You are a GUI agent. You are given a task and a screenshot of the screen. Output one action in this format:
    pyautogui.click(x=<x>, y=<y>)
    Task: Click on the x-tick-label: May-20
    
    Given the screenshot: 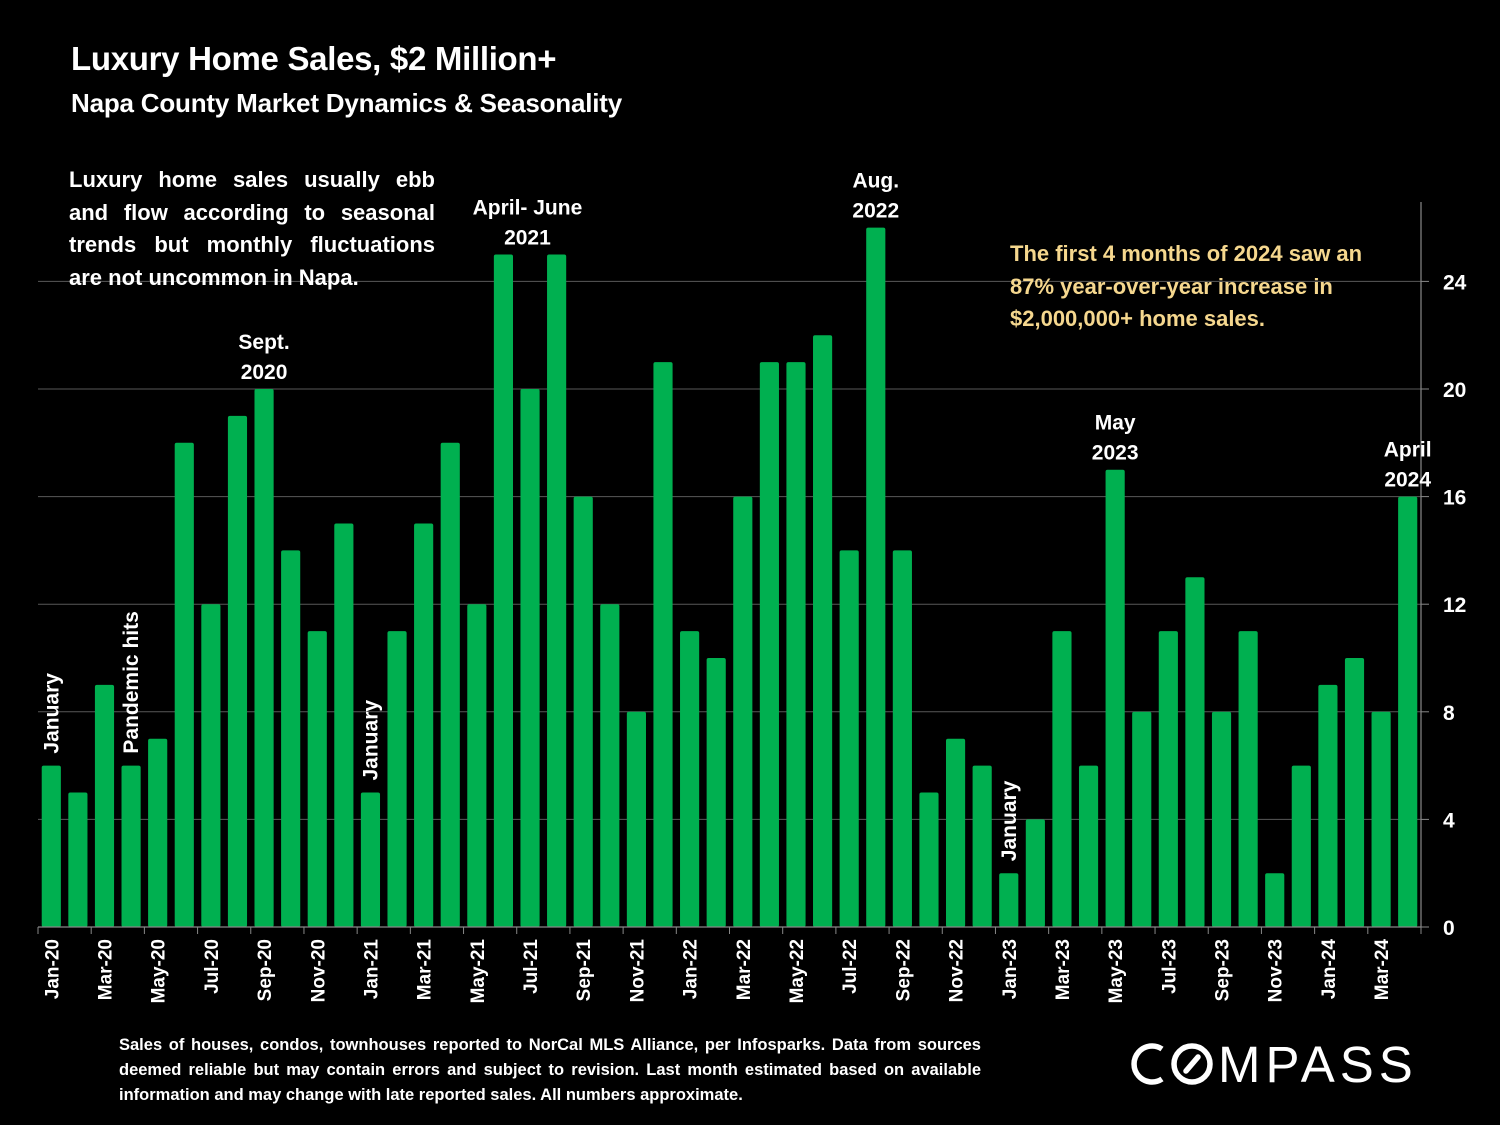 What is the action you would take?
    pyautogui.click(x=159, y=971)
    